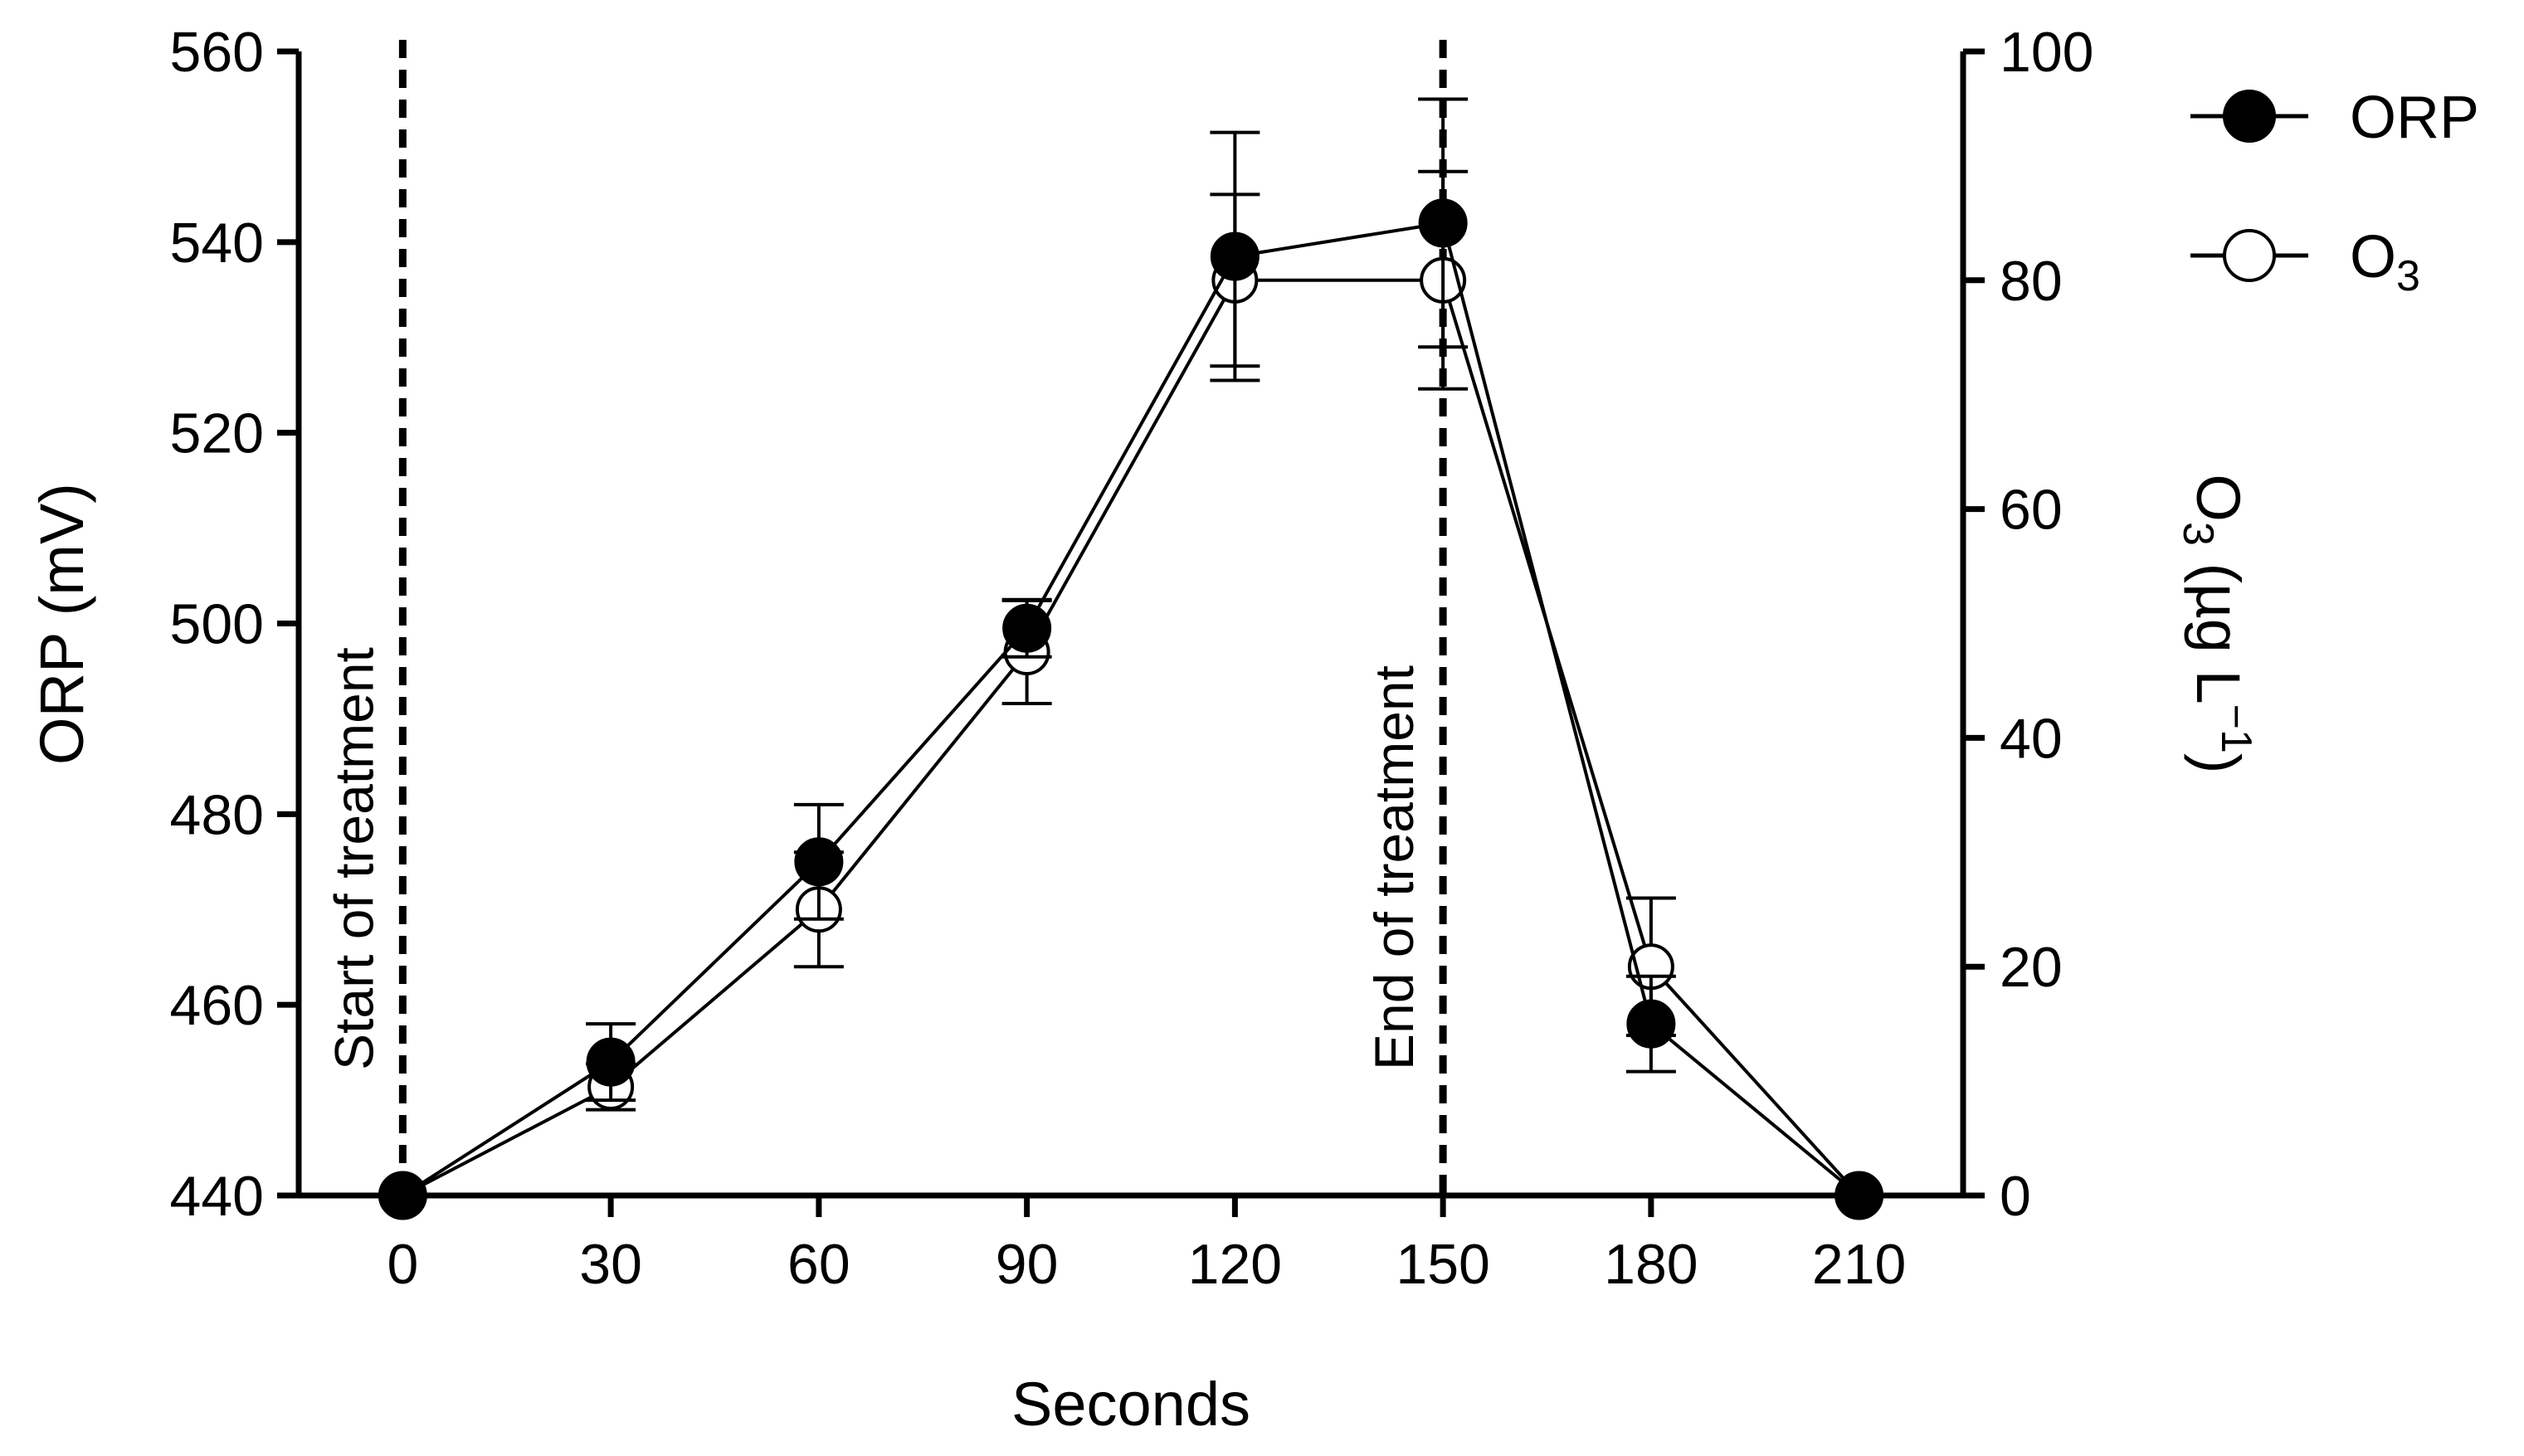 This screenshot has width=2524, height=1456. What do you see at coordinates (1235, 1264) in the screenshot?
I see `x-tick-label: 120` at bounding box center [1235, 1264].